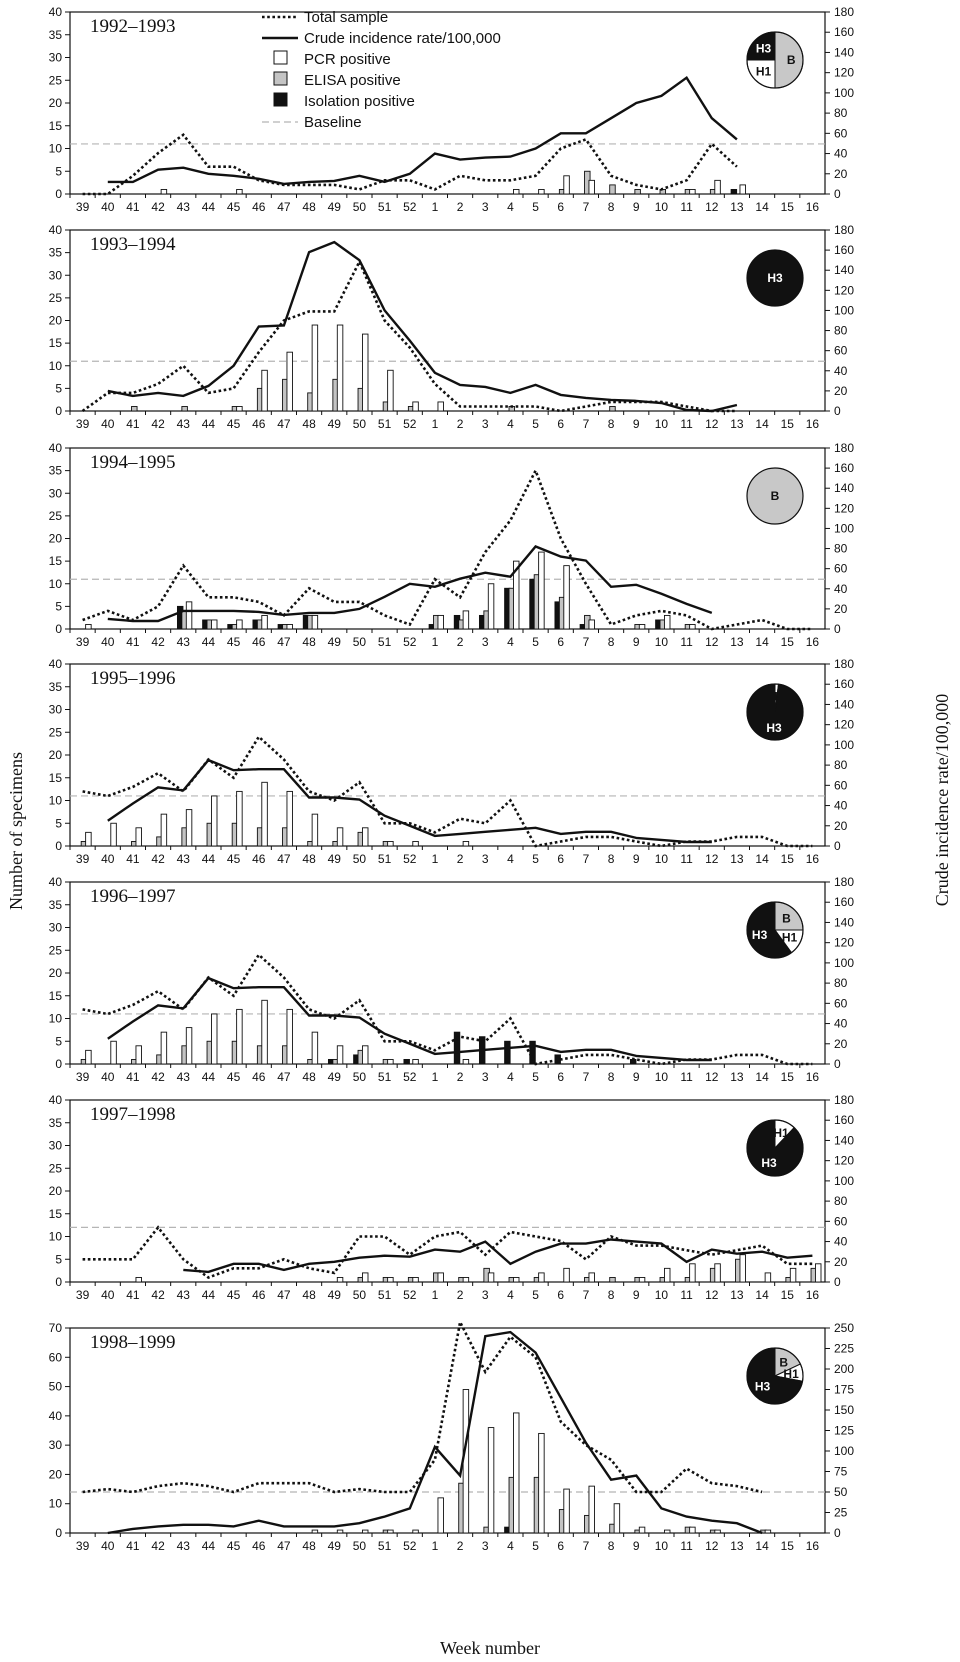 The image size is (960, 1662). I want to click on right-tick-label: 60, so click(841, 785).